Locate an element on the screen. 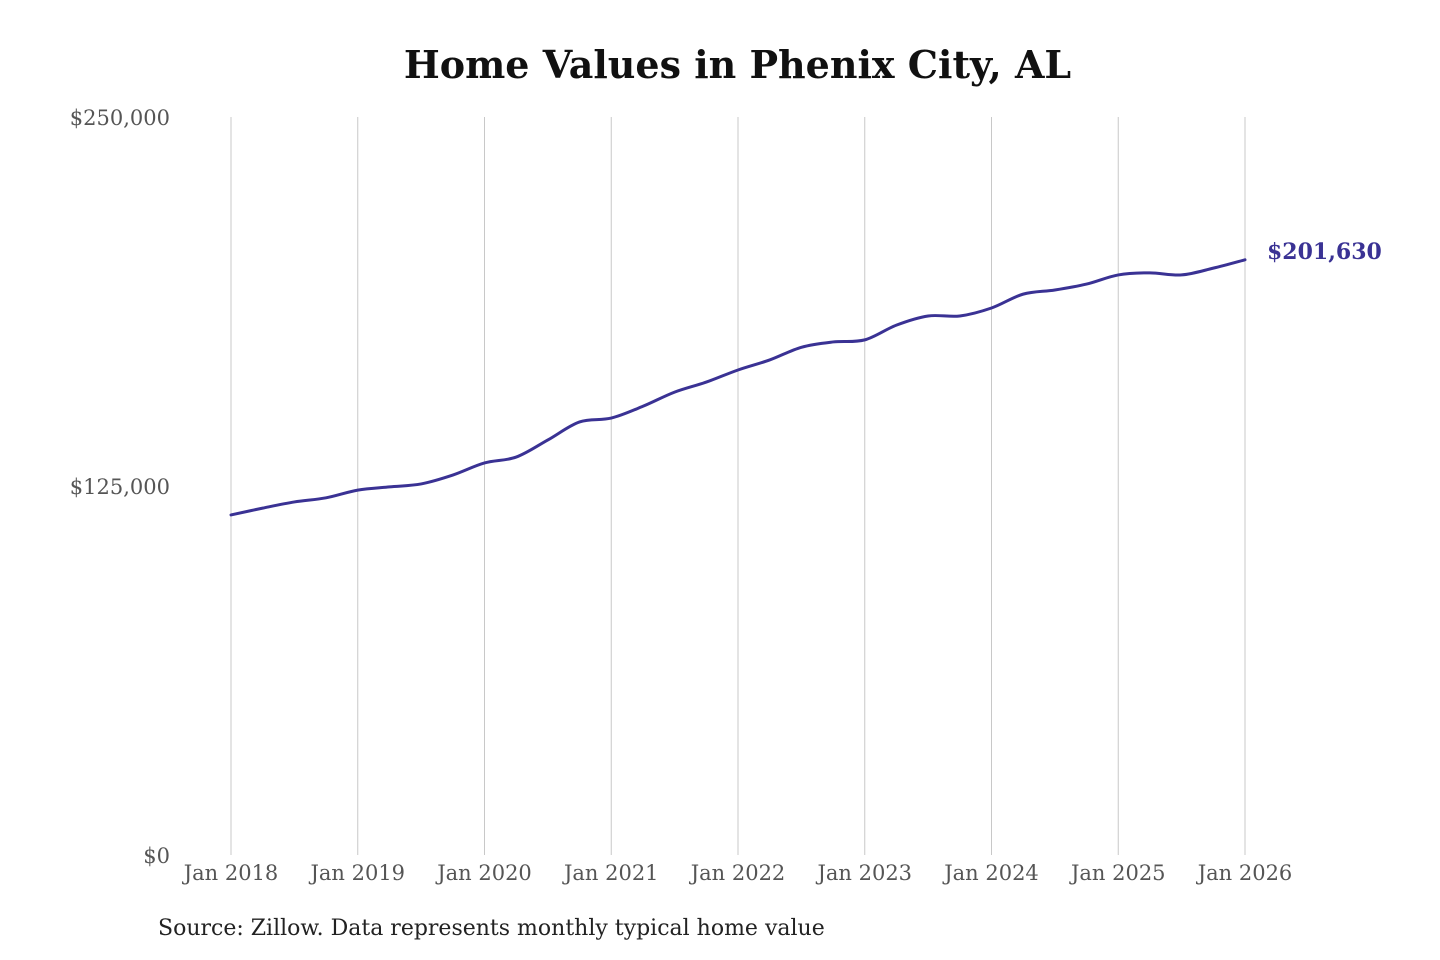  chart-title: Home Values in Phenix City, AL is located at coordinates (737, 64).